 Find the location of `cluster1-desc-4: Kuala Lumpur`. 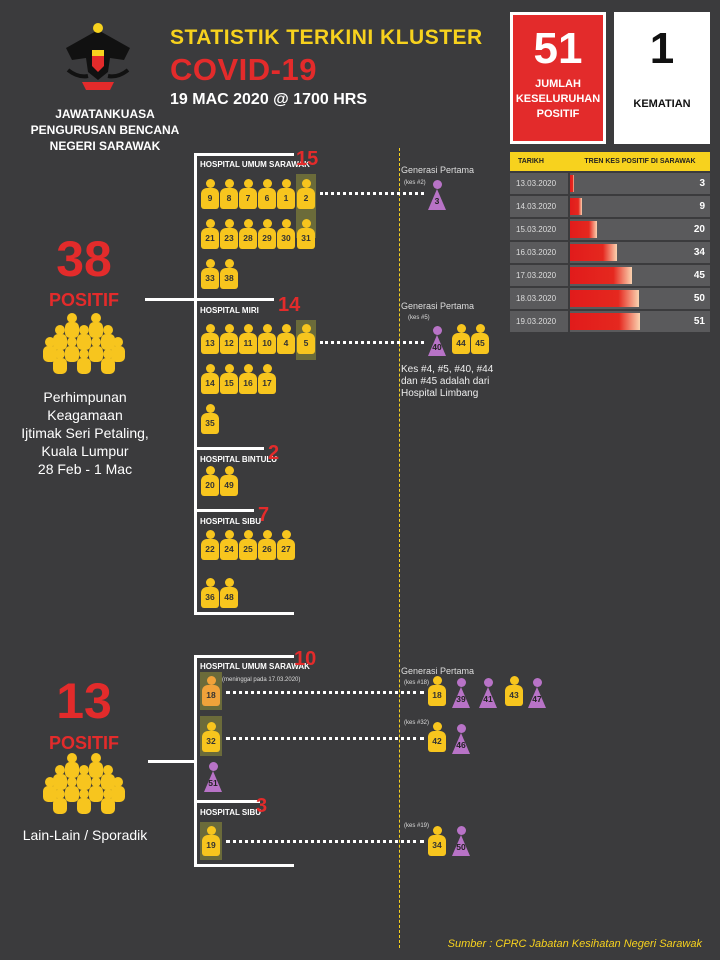

cluster1-desc-4: Kuala Lumpur is located at coordinates (85, 451).